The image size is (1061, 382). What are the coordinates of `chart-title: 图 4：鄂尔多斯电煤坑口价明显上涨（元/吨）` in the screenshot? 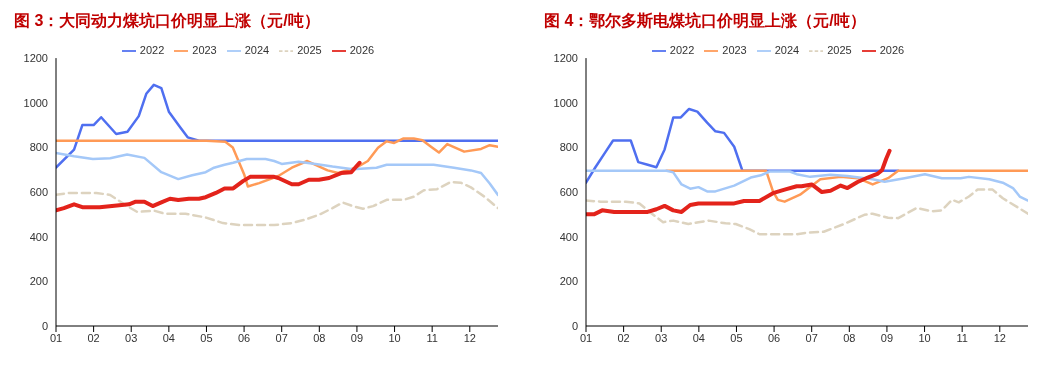 It's located at (705, 21).